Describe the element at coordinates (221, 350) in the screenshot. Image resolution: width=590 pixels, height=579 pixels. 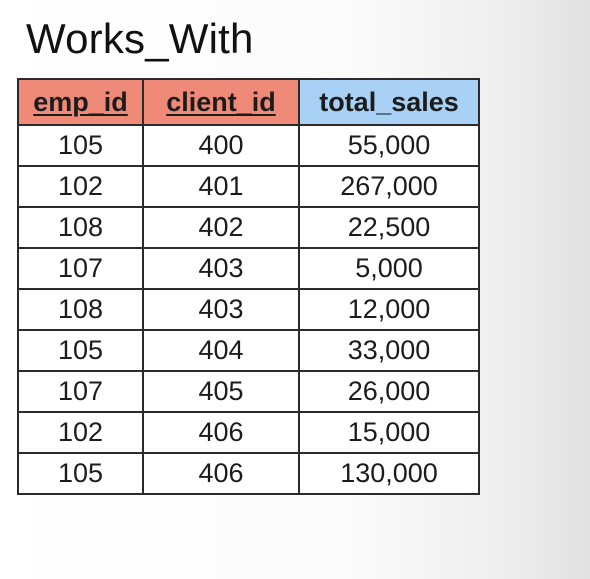
I see `cell-client-id: 404` at that location.